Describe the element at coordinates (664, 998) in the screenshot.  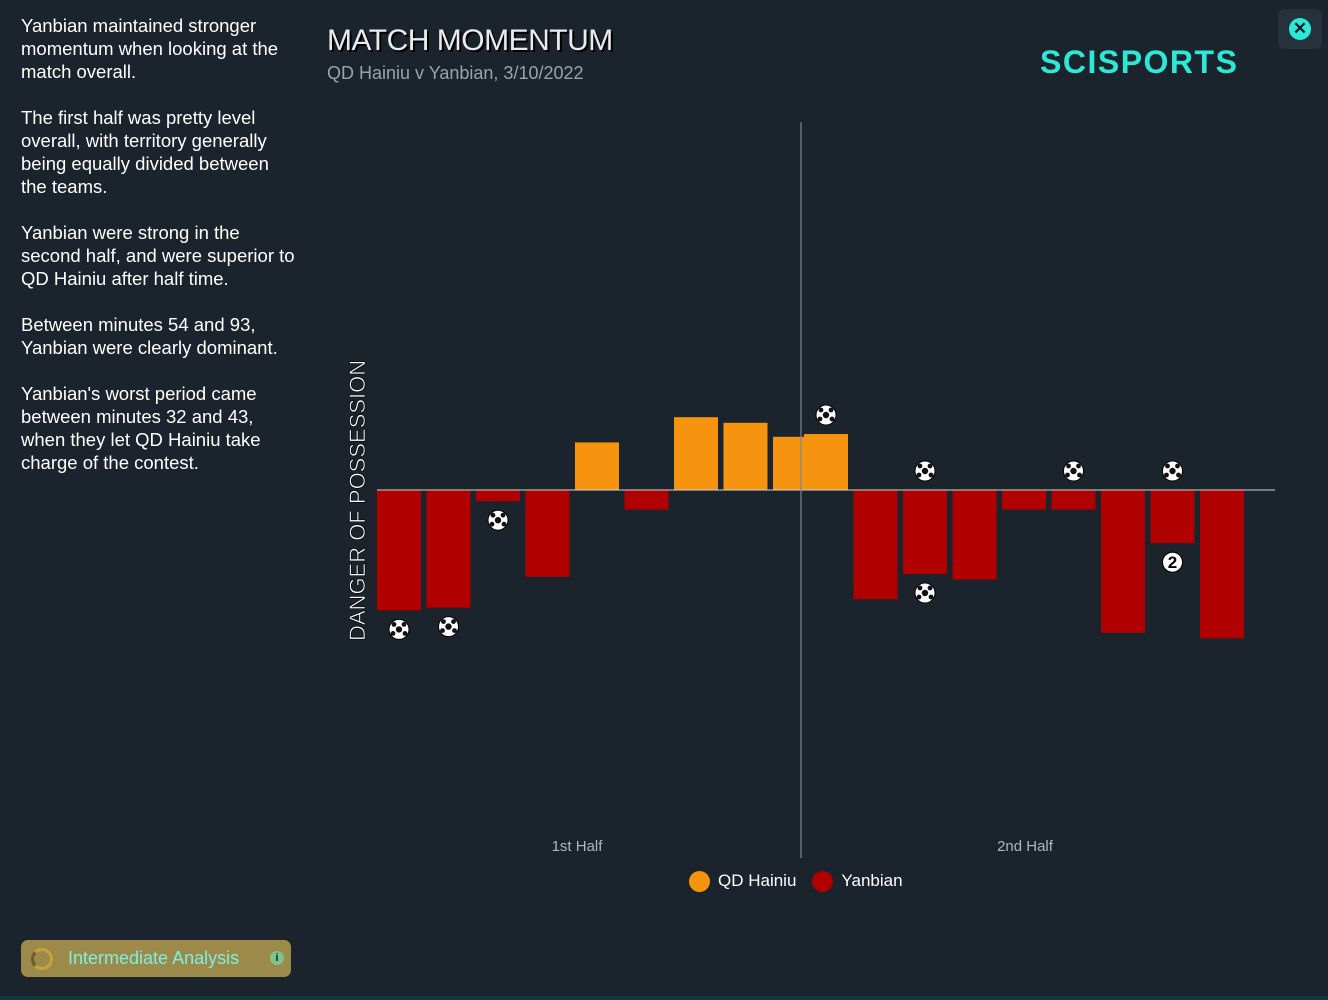
I see `bottom-edge` at that location.